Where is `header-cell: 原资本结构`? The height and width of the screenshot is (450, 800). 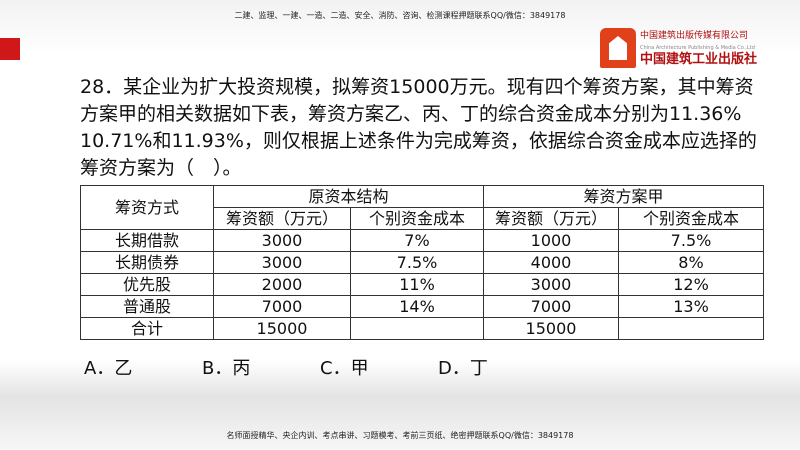 header-cell: 原资本结构 is located at coordinates (348, 196).